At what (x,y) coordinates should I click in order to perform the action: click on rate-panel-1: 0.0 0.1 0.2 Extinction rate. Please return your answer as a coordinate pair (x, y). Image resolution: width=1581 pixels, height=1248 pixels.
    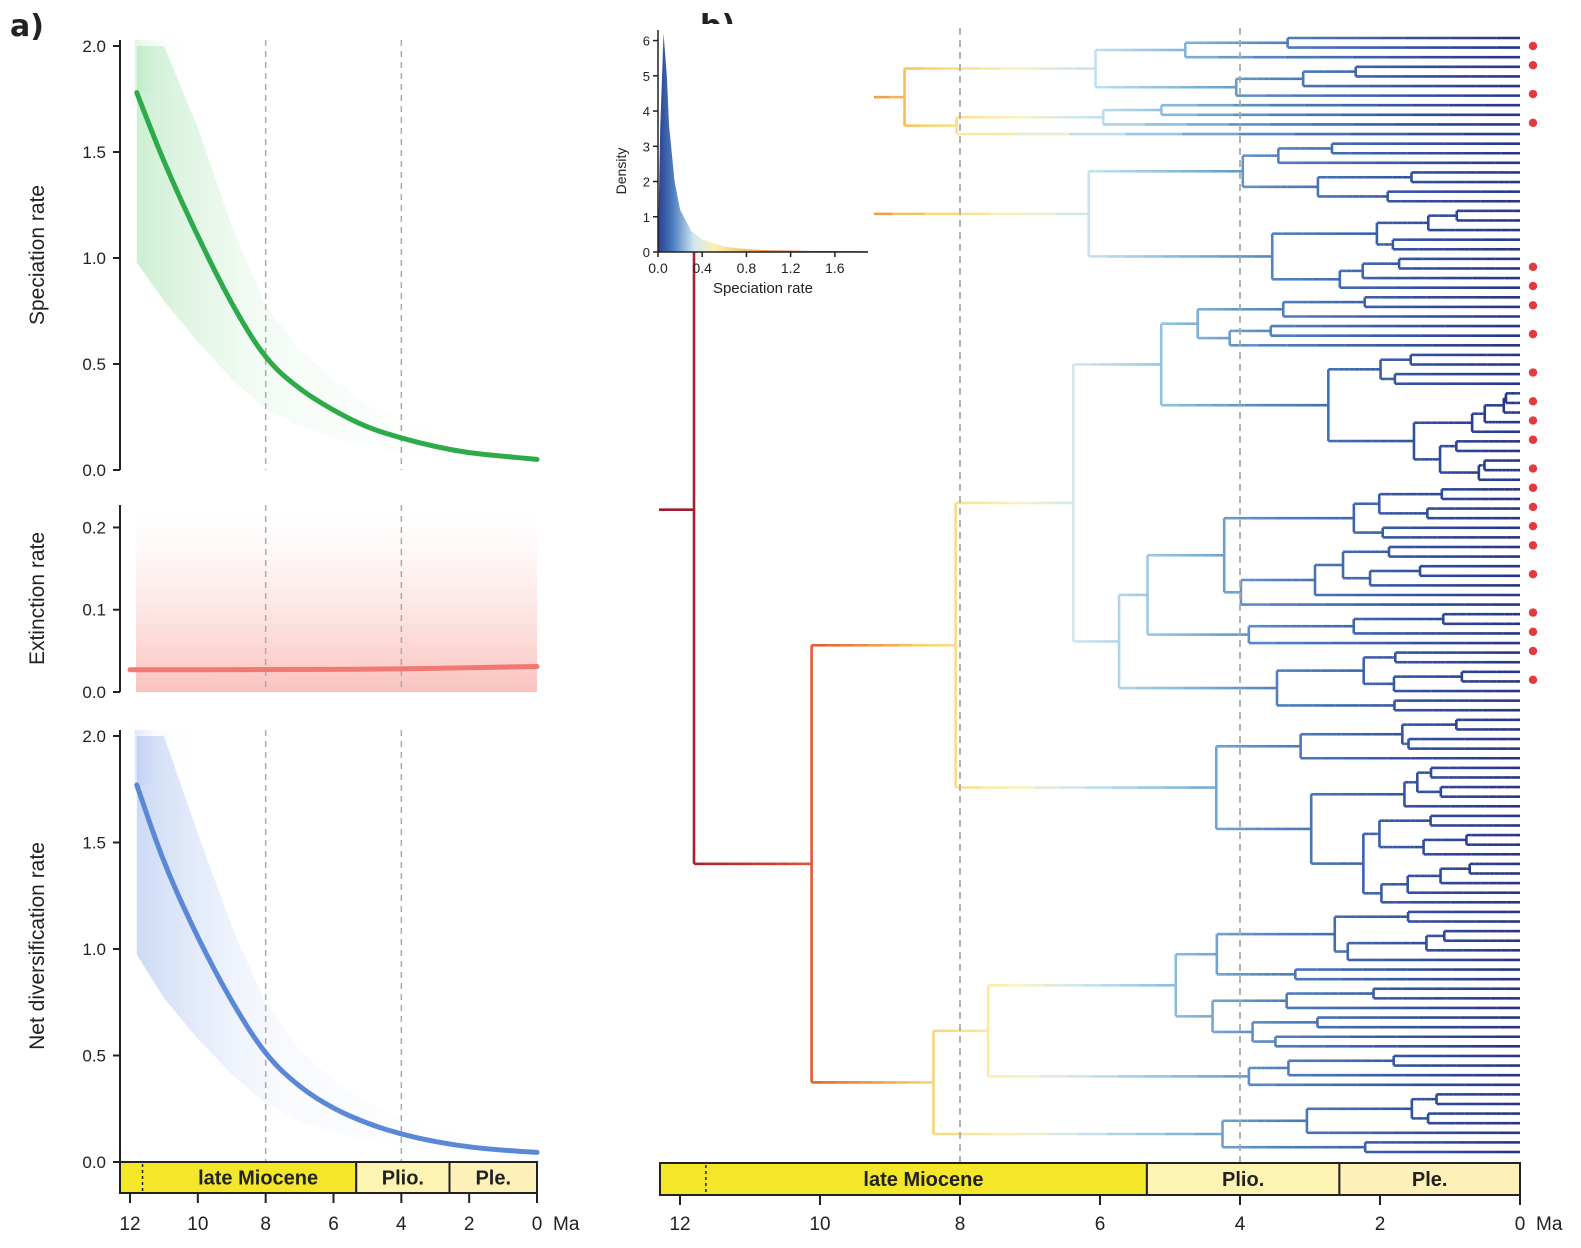
    Looking at the image, I should click on (283, 603).